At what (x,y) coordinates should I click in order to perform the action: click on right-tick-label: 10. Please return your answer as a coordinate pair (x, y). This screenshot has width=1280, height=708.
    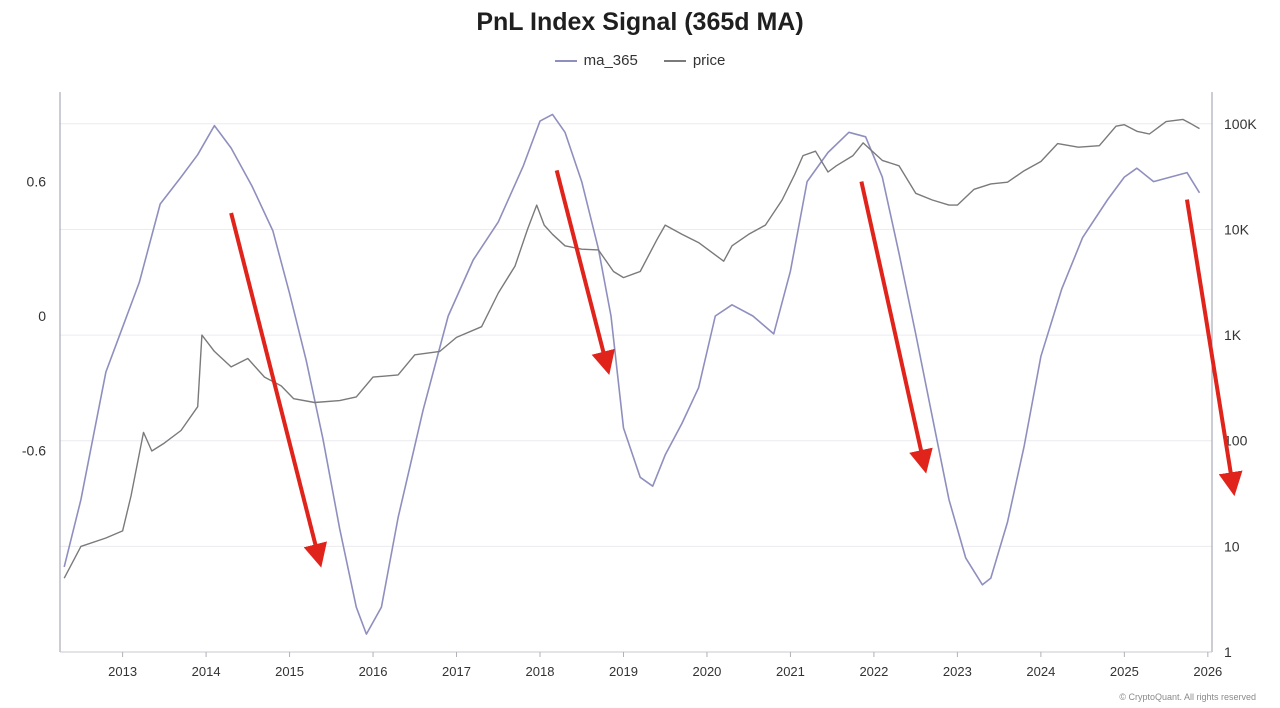
    Looking at the image, I should click on (1232, 546).